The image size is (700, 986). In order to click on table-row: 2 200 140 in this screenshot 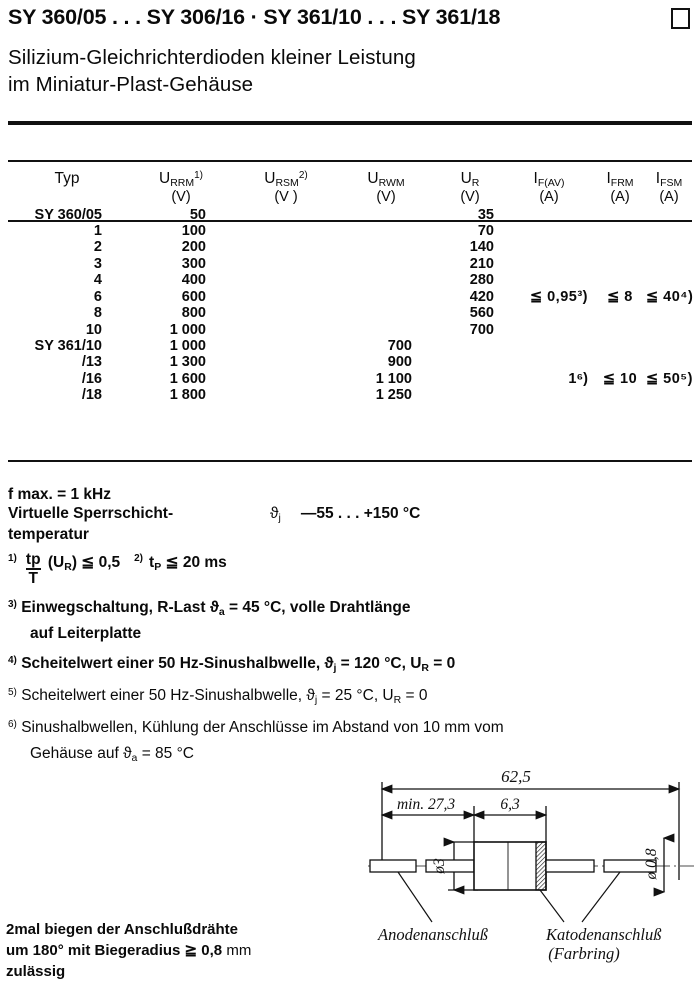, I will do `click(293, 247)`.